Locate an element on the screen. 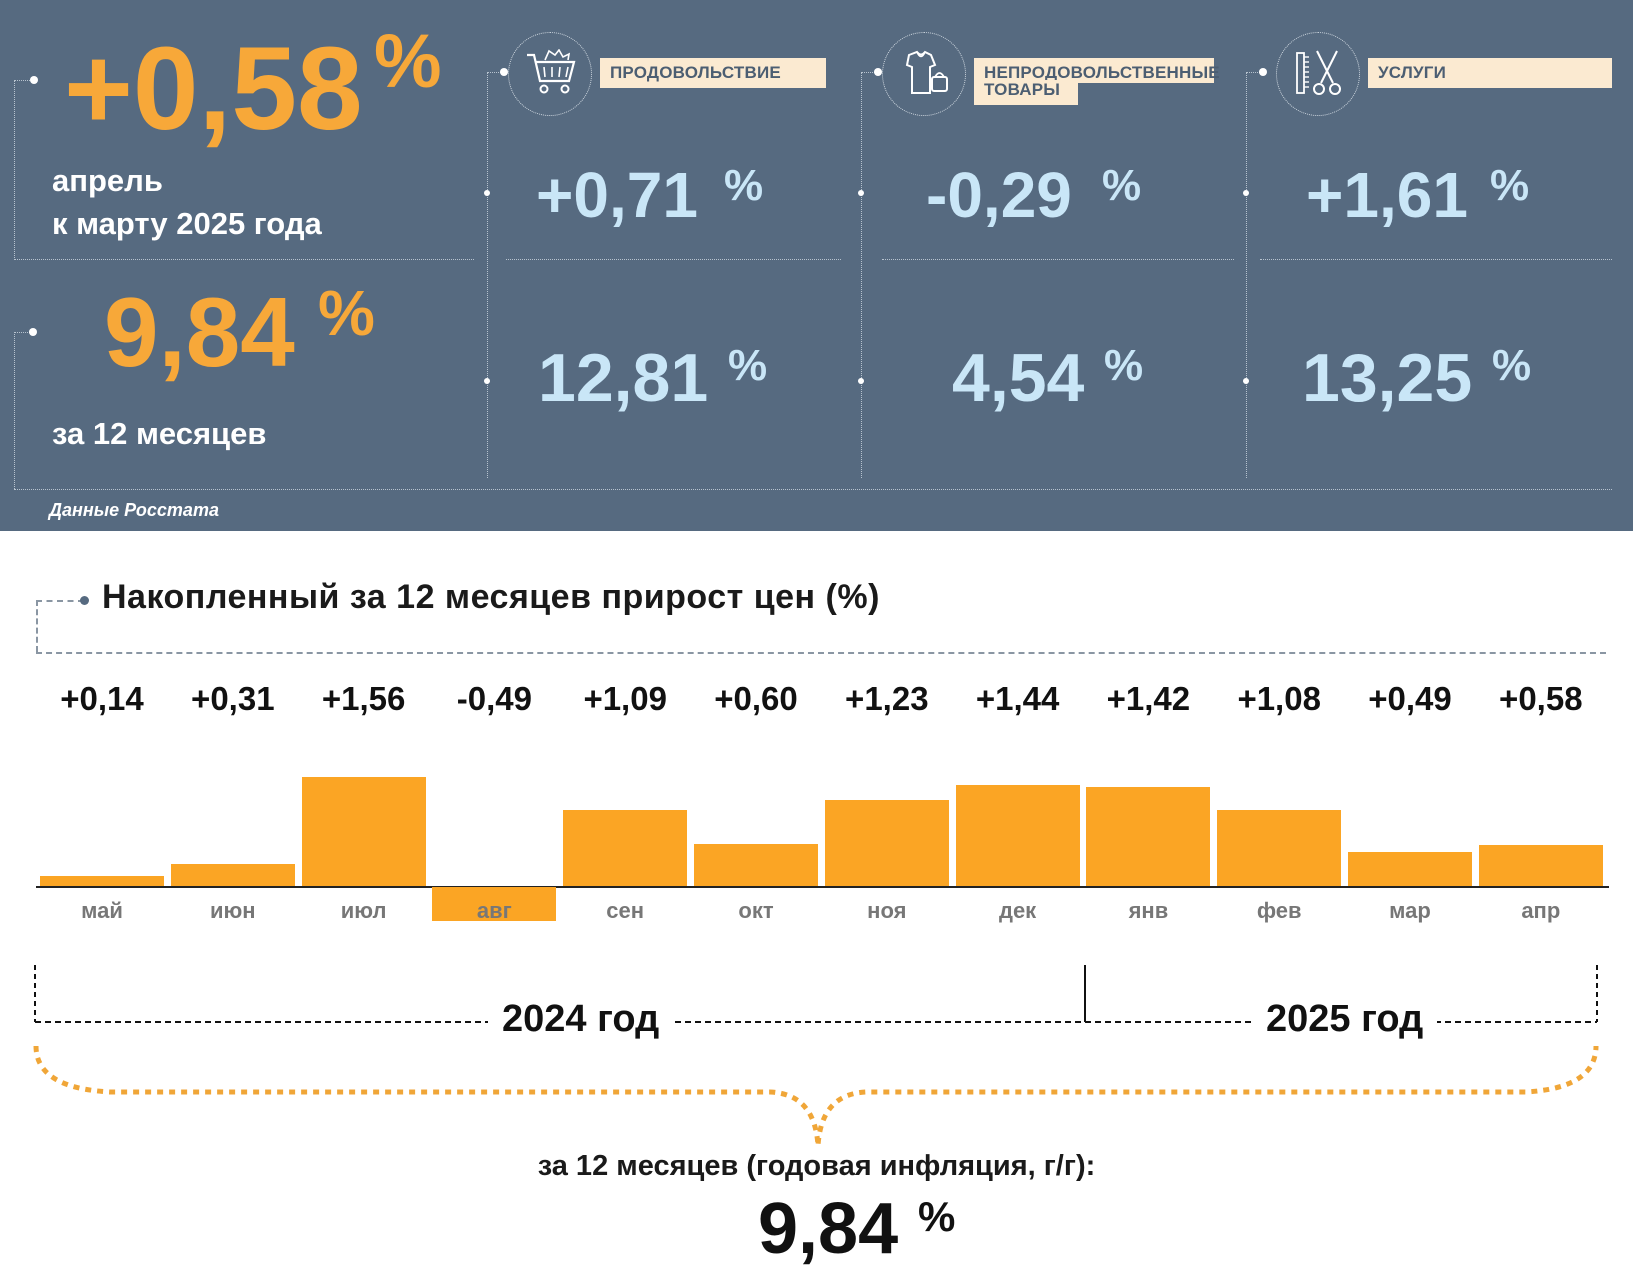 The height and width of the screenshot is (1285, 1633). month-label: окт is located at coordinates (756, 910).